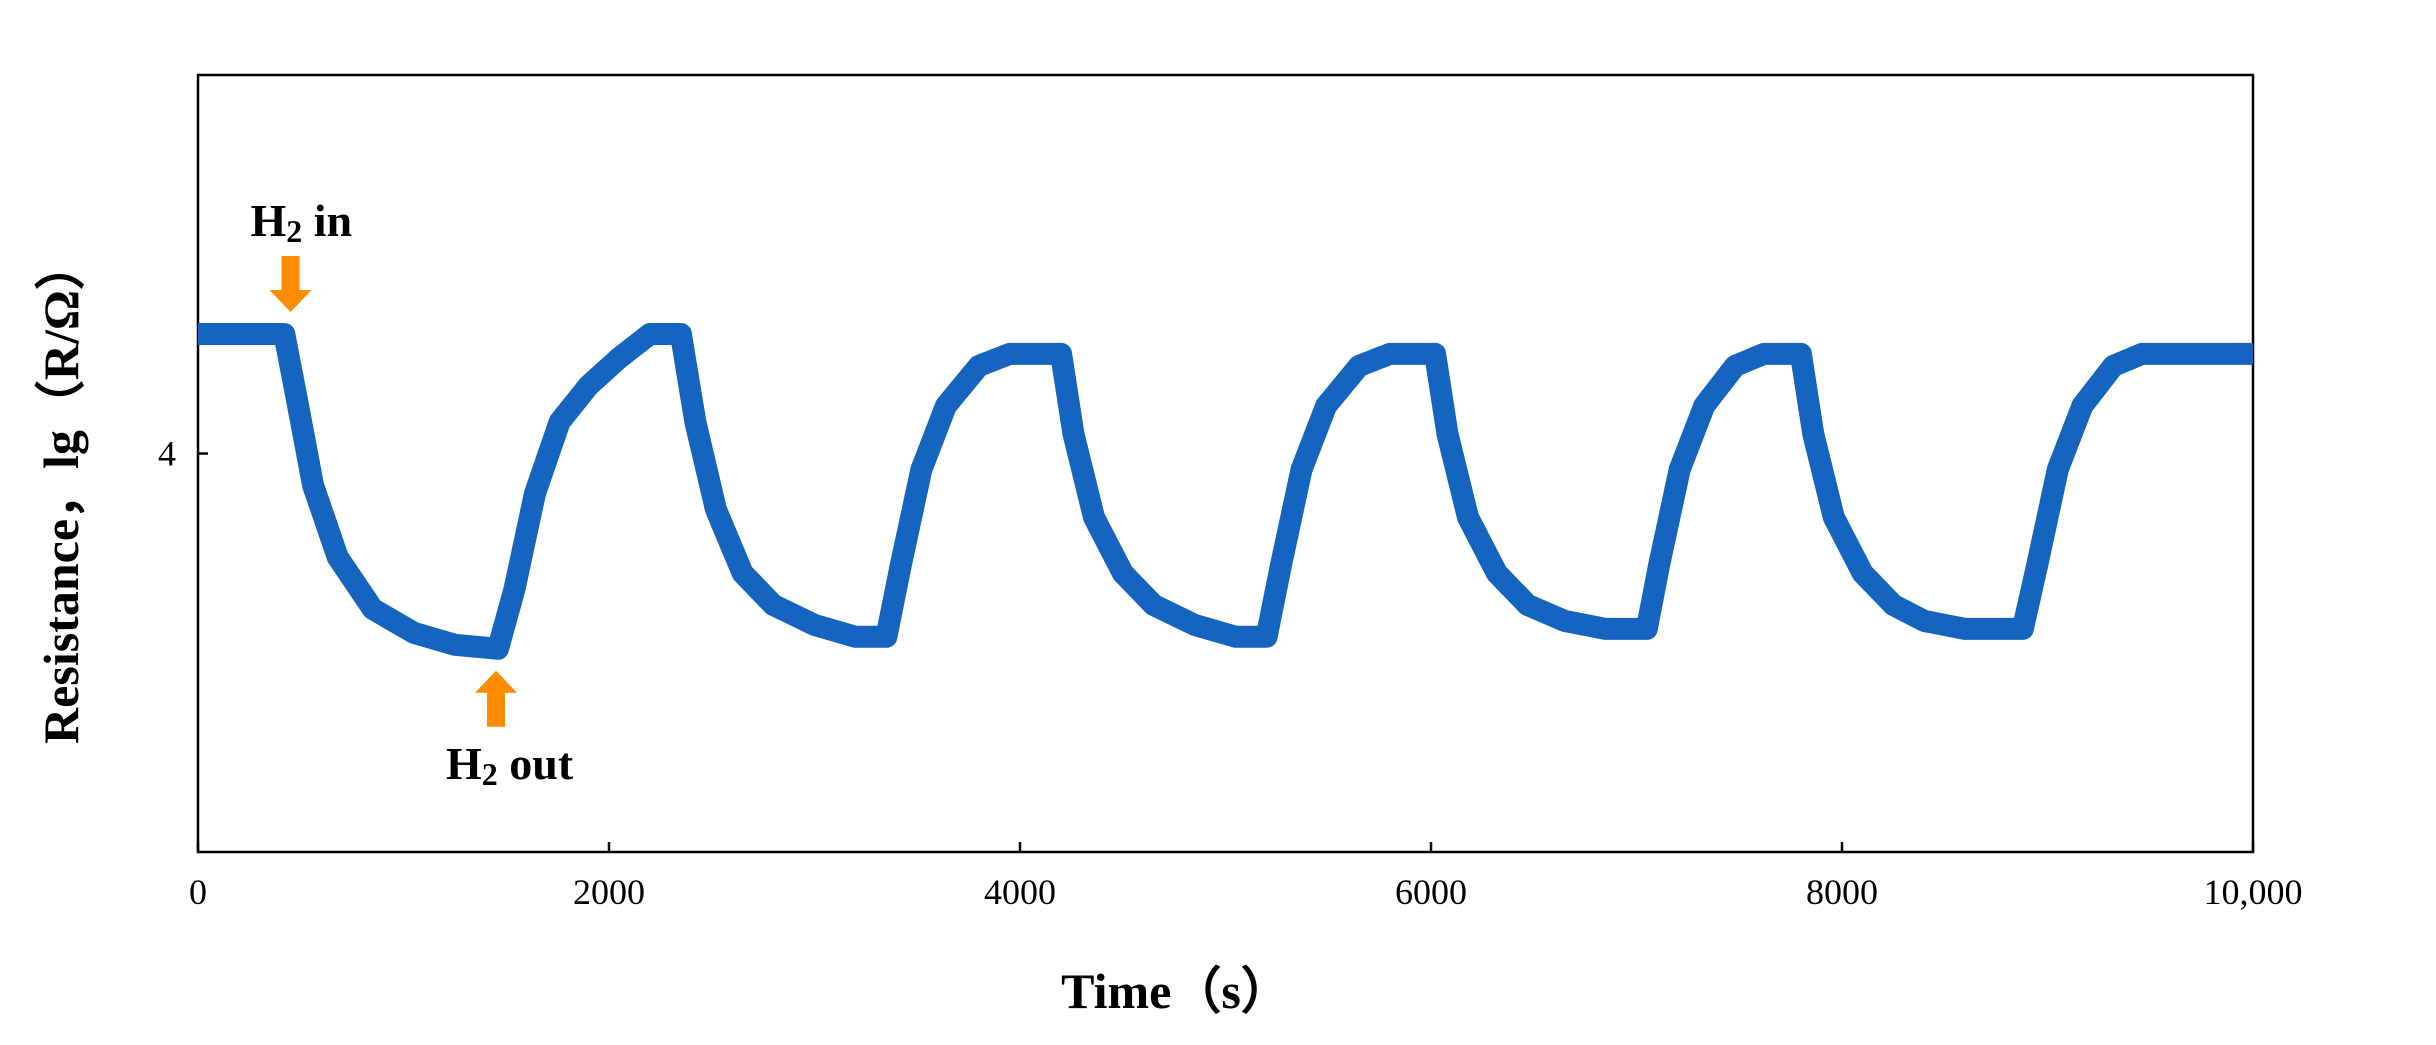 The width and height of the screenshot is (2436, 1045). What do you see at coordinates (167, 454) in the screenshot?
I see `y-tick-label-0: 4` at bounding box center [167, 454].